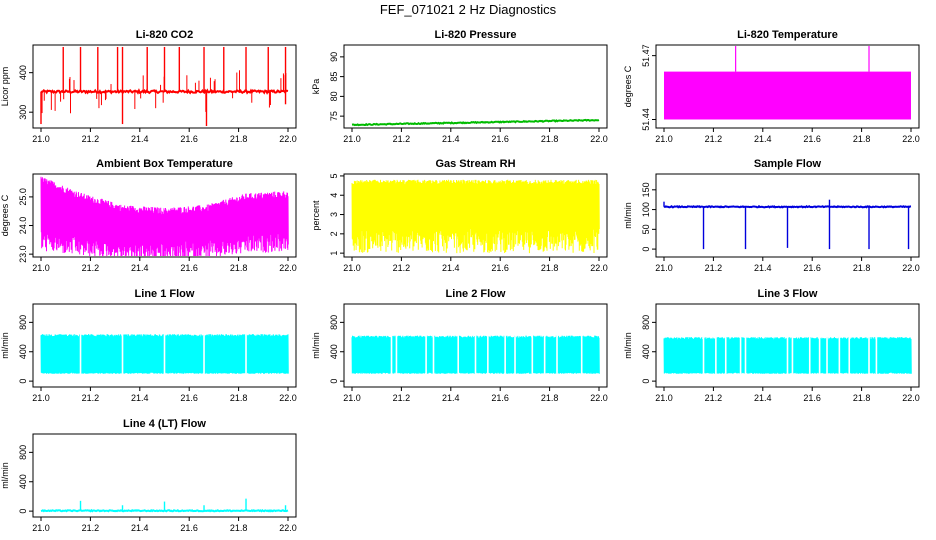 This screenshot has height=540, width=936. I want to click on panel-title: Line 1 Flow, so click(165, 294).